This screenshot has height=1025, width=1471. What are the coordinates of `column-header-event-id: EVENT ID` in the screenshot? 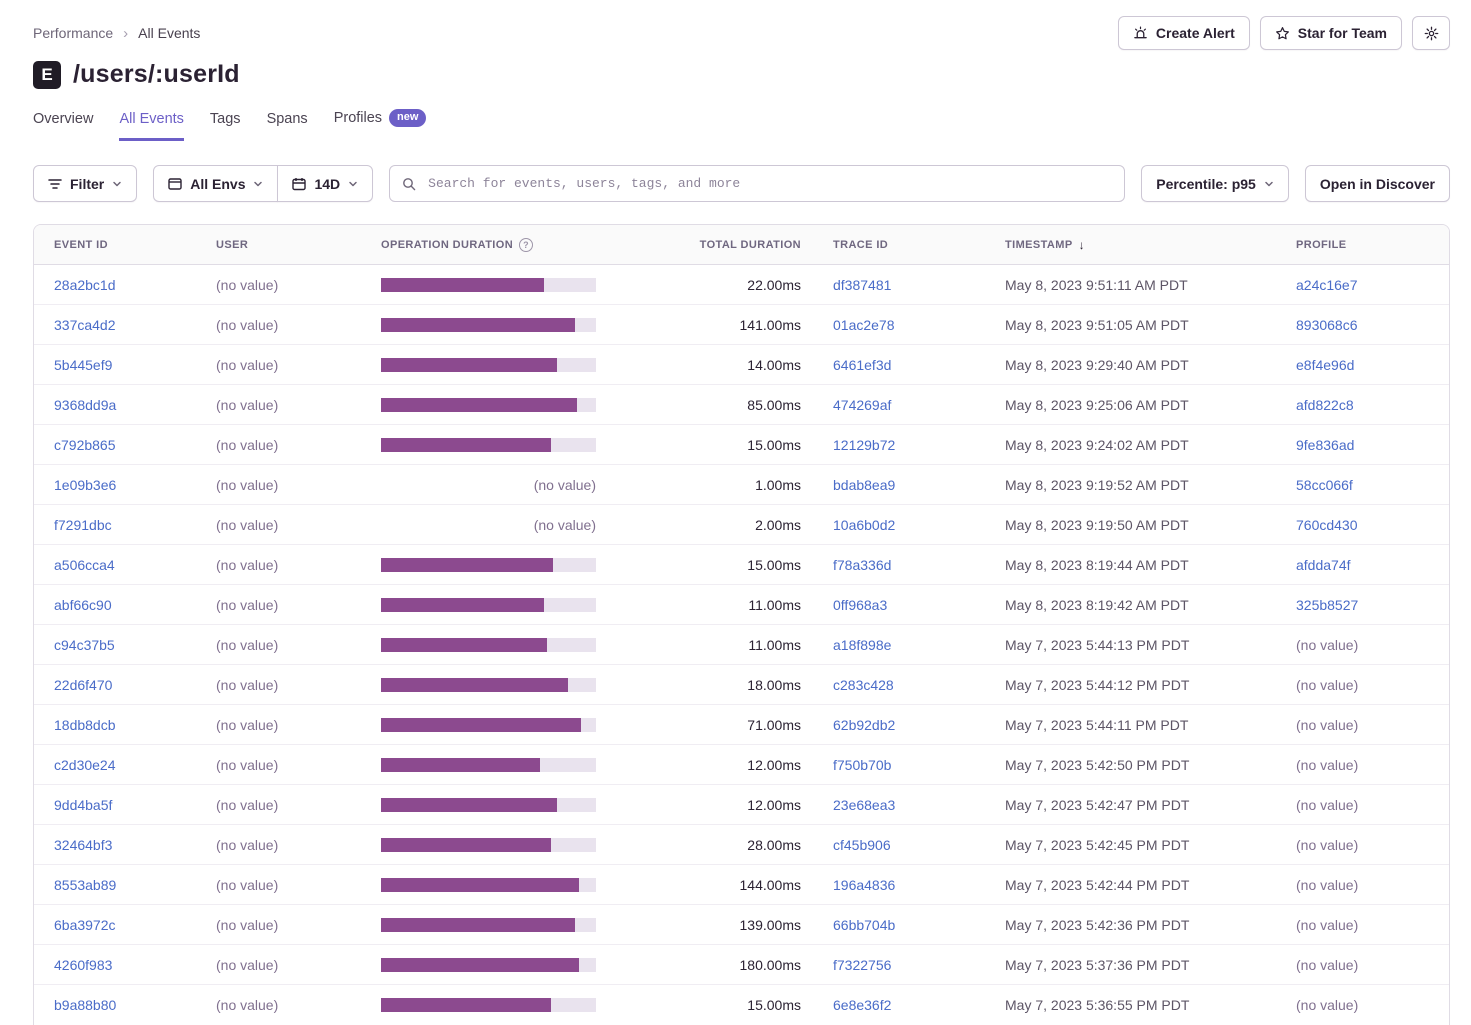 It's located at (135, 245).